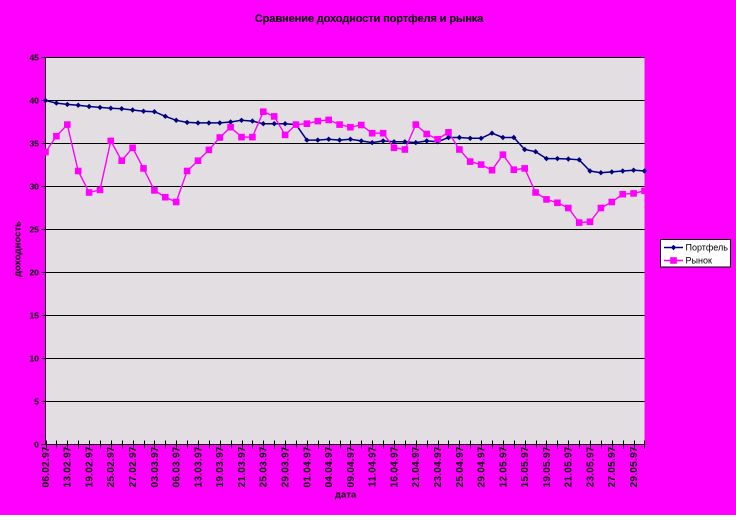 The image size is (736, 520). I want to click on svg-text: 29.05.97, so click(634, 466).